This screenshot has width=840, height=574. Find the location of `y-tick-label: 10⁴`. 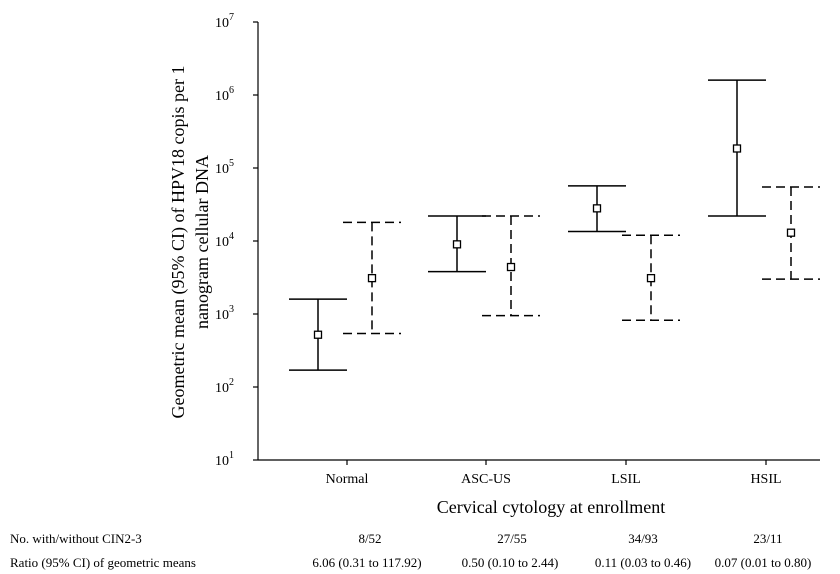

y-tick-label: 10⁴ is located at coordinates (224, 240).